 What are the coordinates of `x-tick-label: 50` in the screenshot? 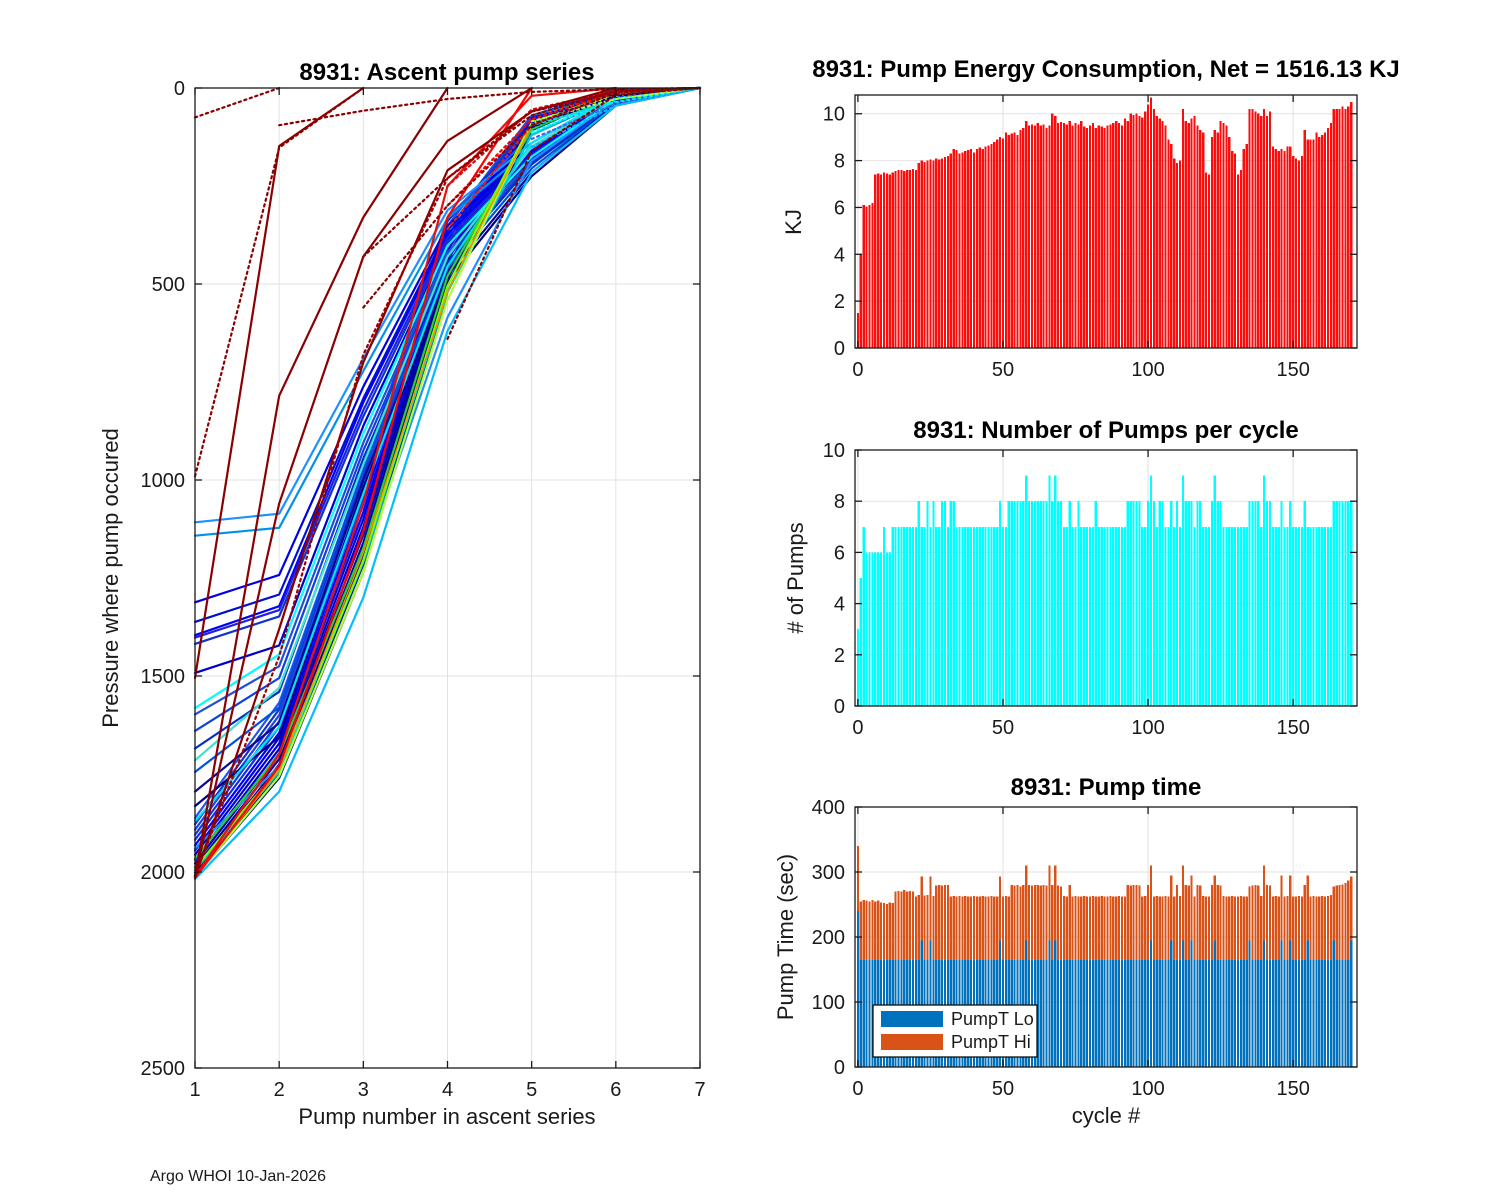 It's located at (1003, 1089).